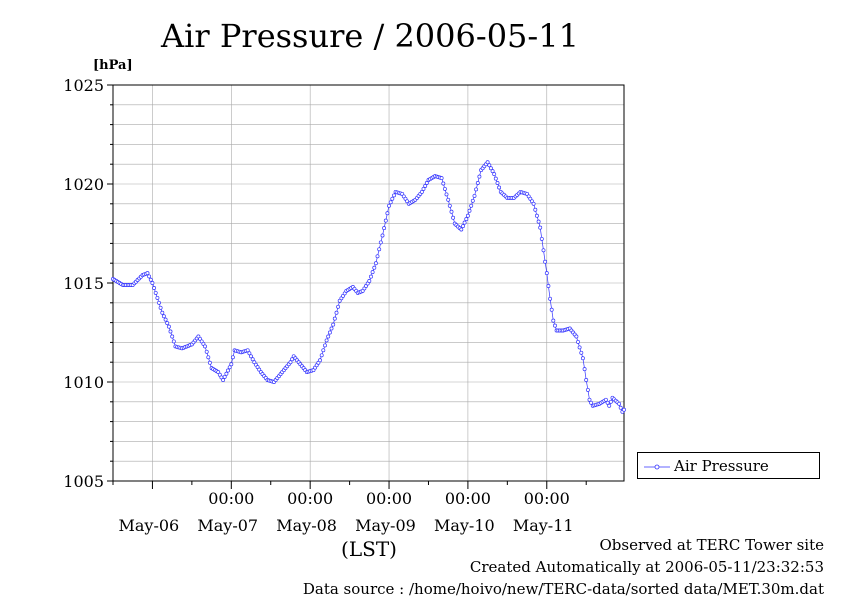 This screenshot has width=842, height=598. Describe the element at coordinates (369, 36) in the screenshot. I see `chart-title: Air Pressure / 2006-05-11` at that location.